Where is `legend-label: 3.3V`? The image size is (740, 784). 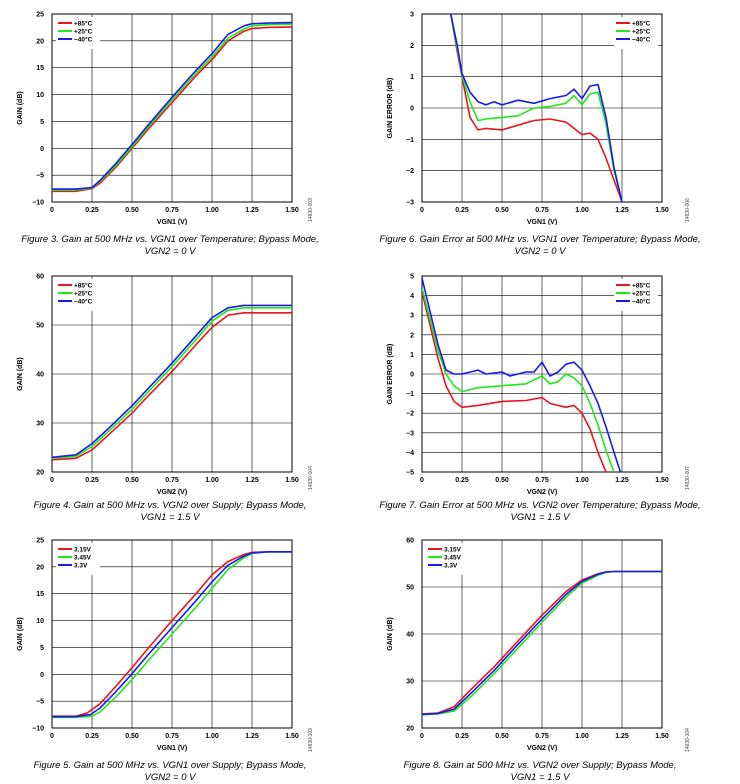
legend-label: 3.3V is located at coordinates (81, 566).